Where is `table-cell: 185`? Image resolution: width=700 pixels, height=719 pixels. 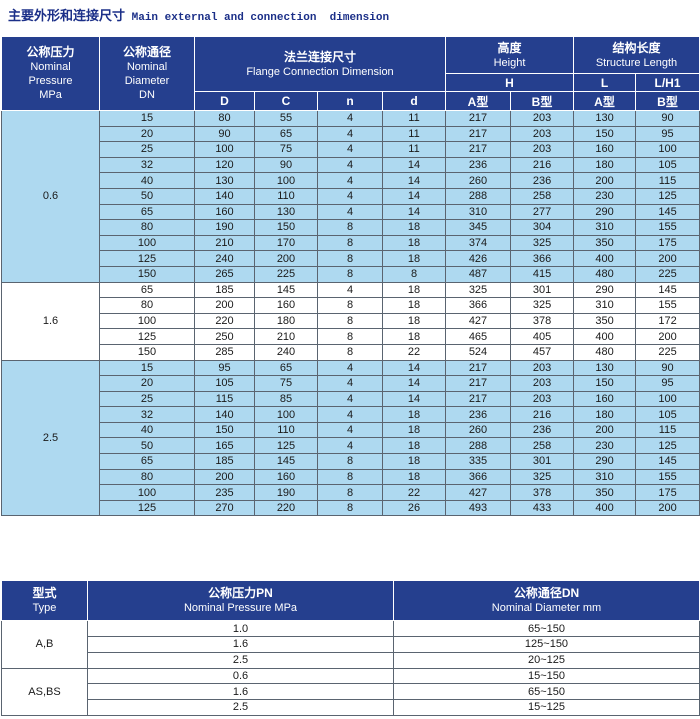 table-cell: 185 is located at coordinates (224, 461).